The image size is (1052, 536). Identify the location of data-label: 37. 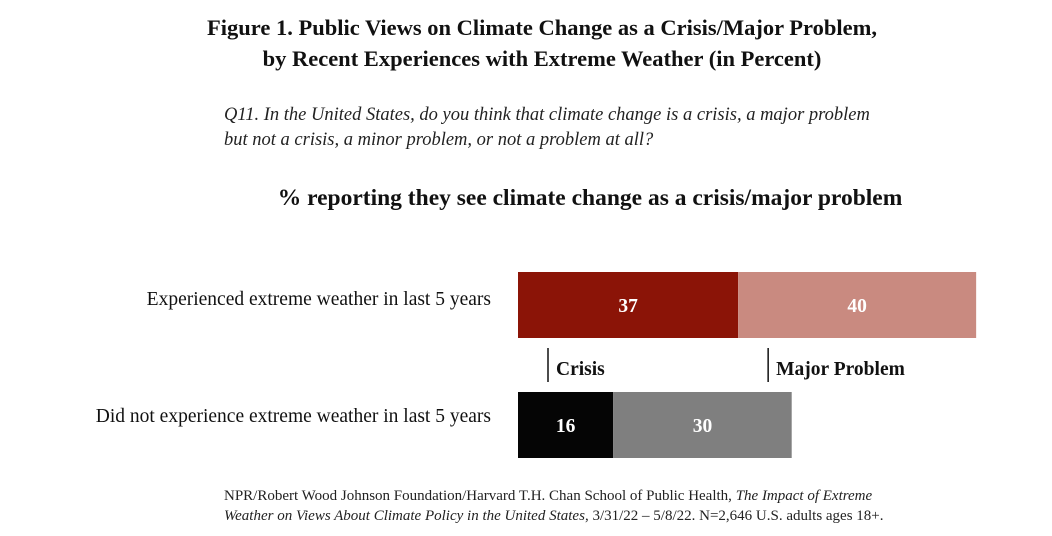
(628, 306).